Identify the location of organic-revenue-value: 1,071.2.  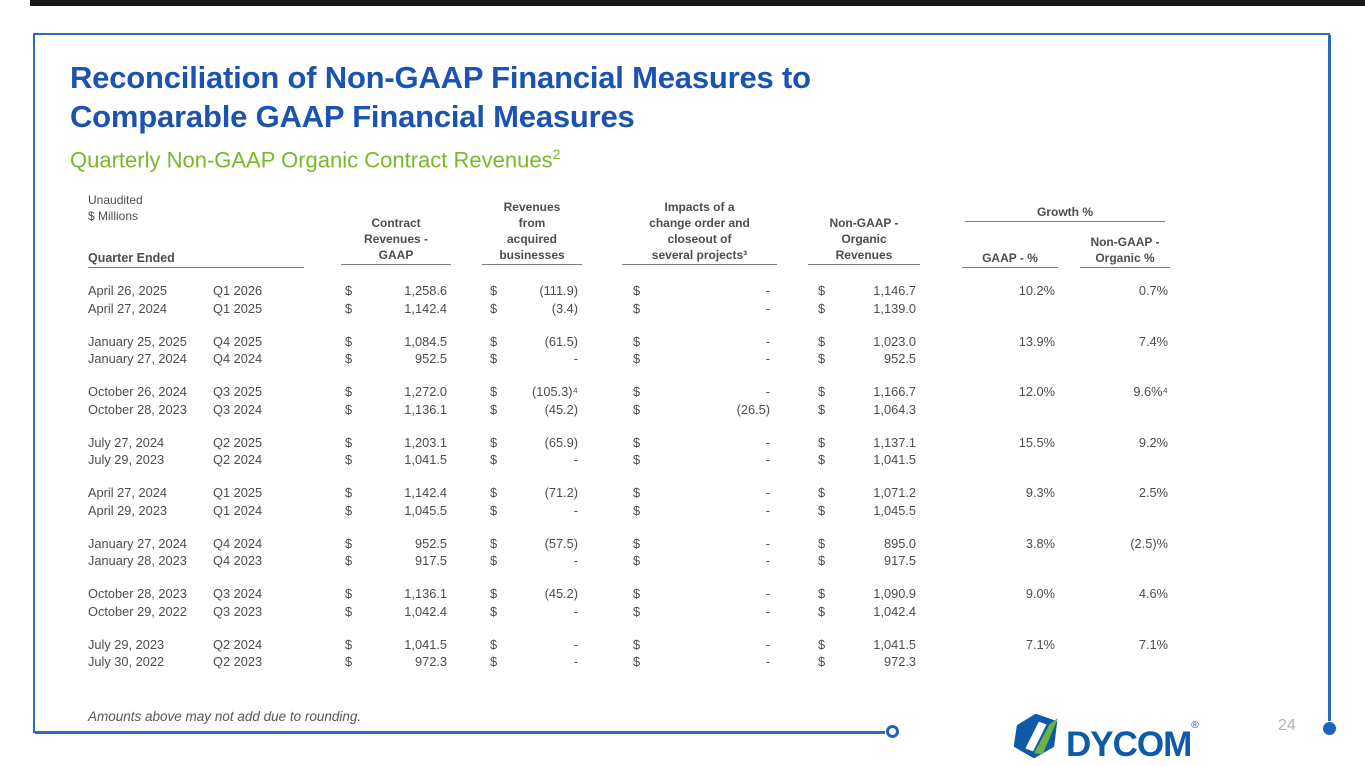
(894, 492).